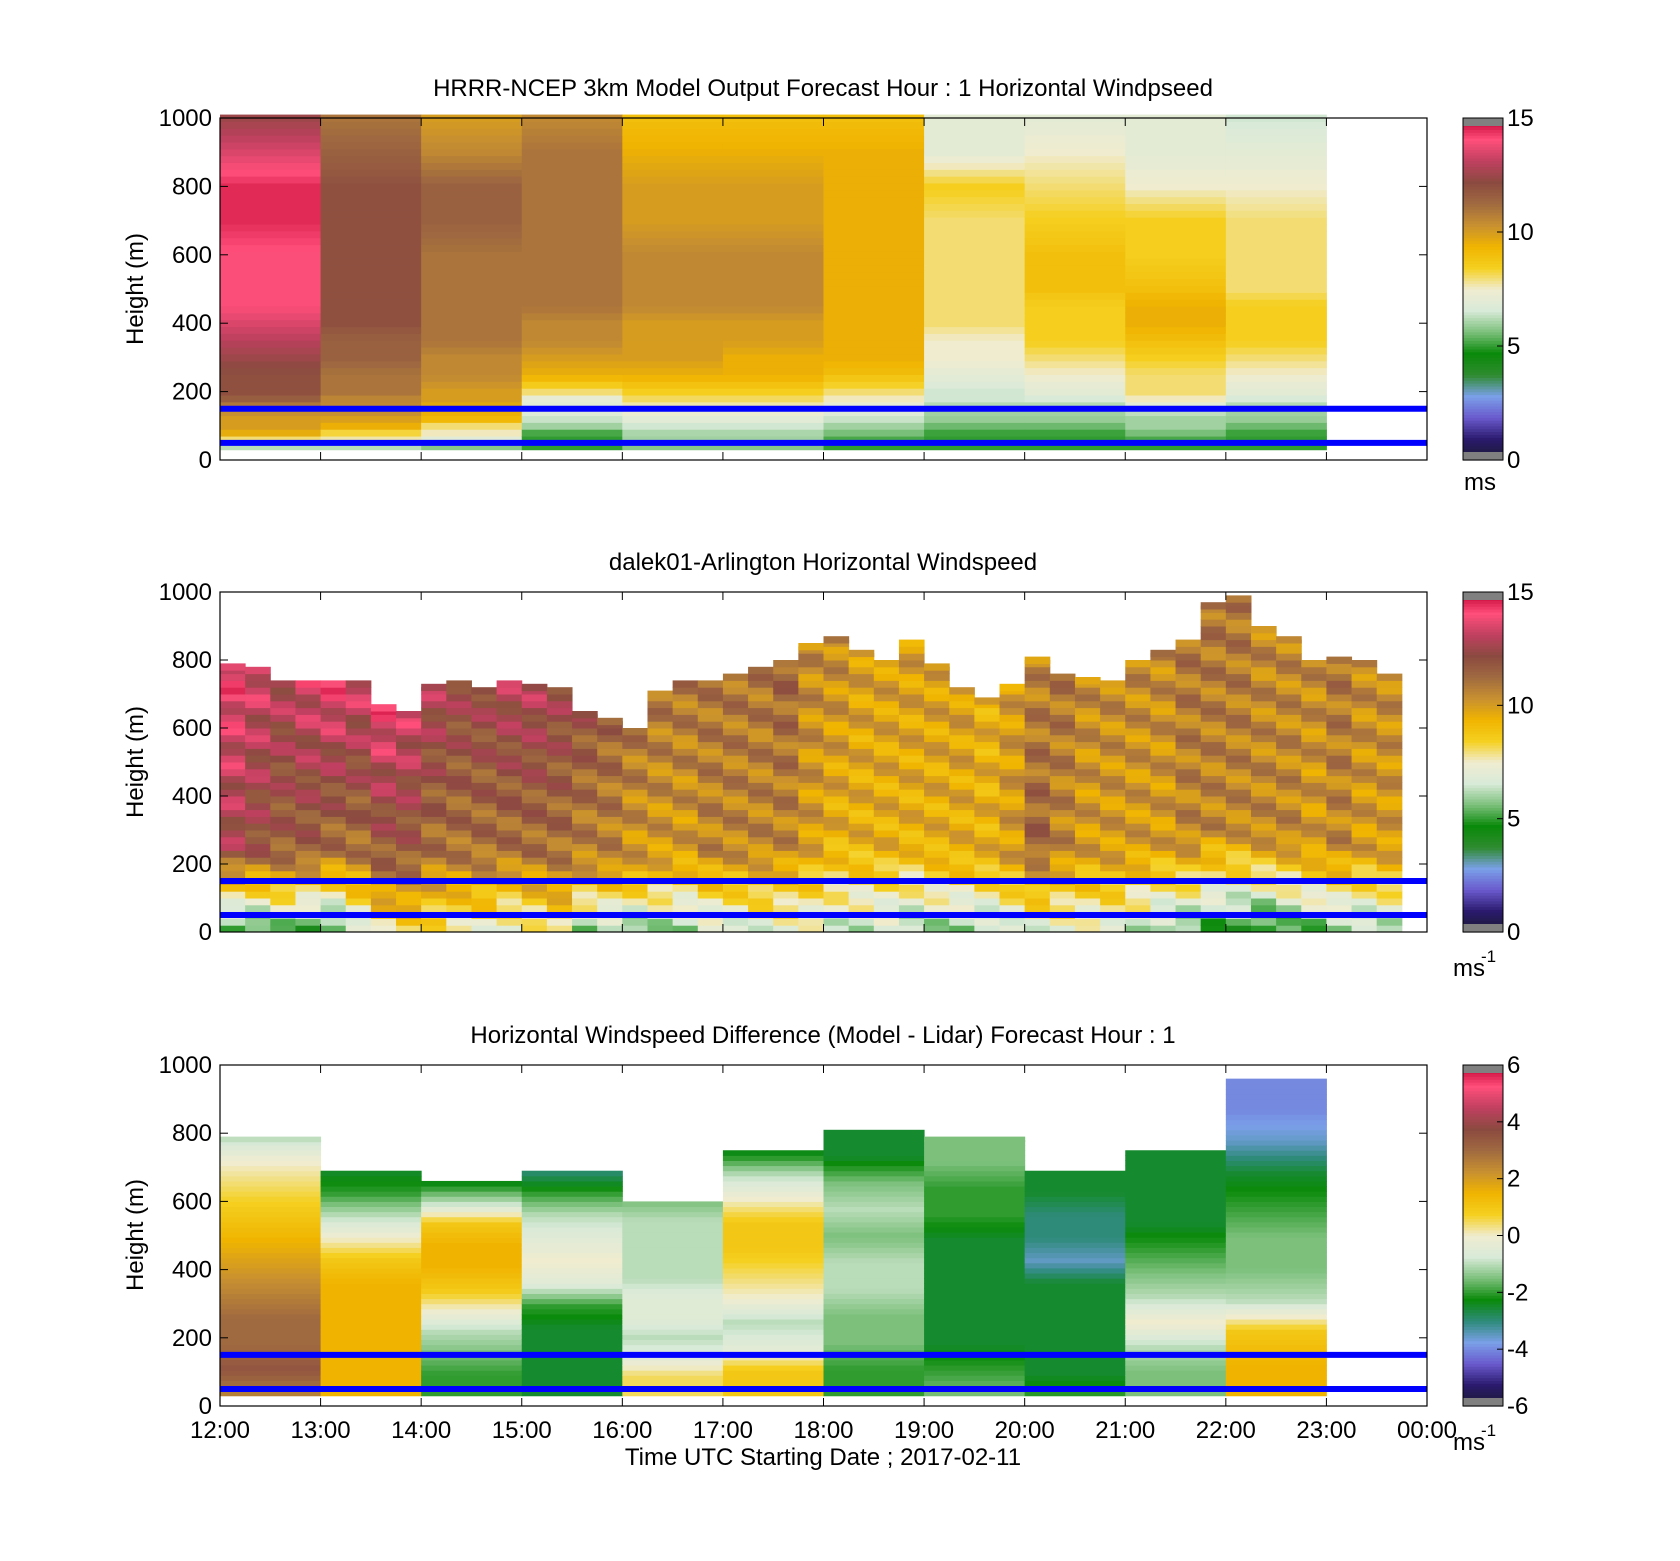 The width and height of the screenshot is (1680, 1561). I want to click on colorbar-tick-label: 15, so click(1520, 118).